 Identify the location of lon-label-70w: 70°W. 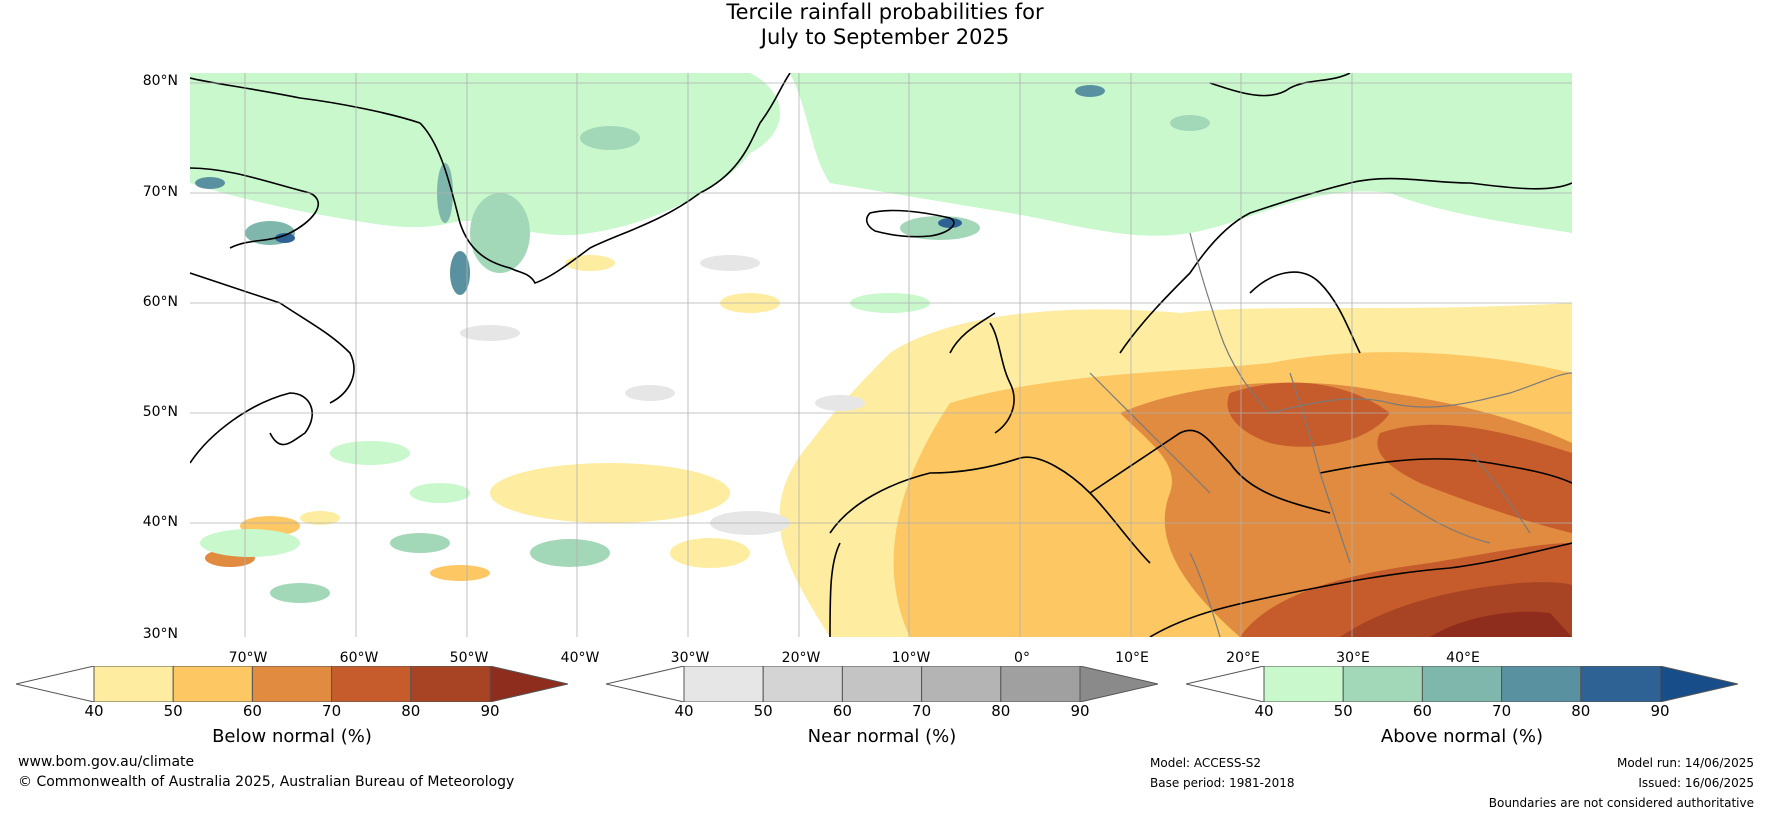
(248, 658).